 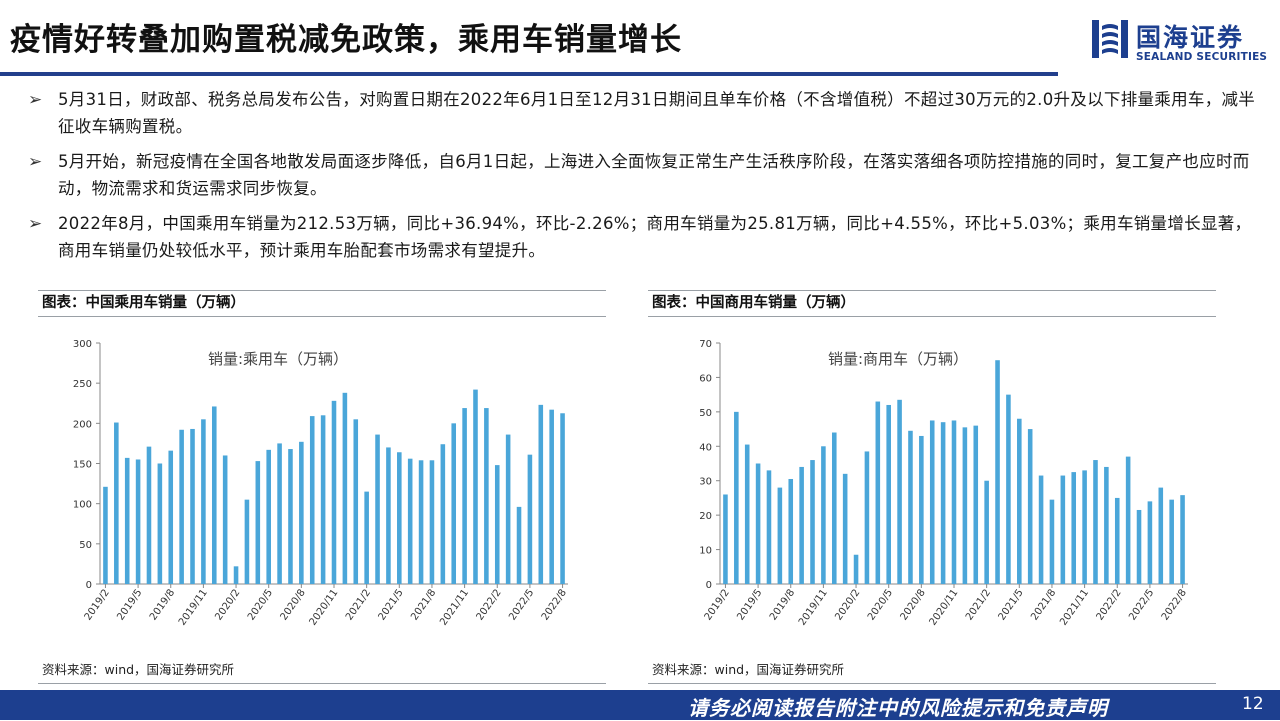 I want to click on panel-title-rule, so click(x=322, y=316).